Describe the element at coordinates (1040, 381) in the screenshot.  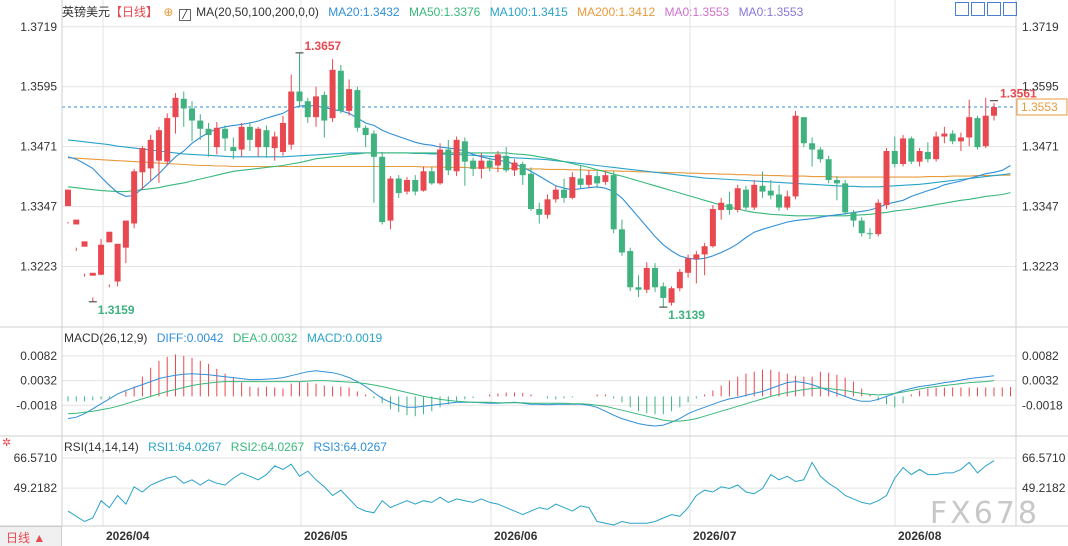
I see `macd-tick-right: 0.0032` at that location.